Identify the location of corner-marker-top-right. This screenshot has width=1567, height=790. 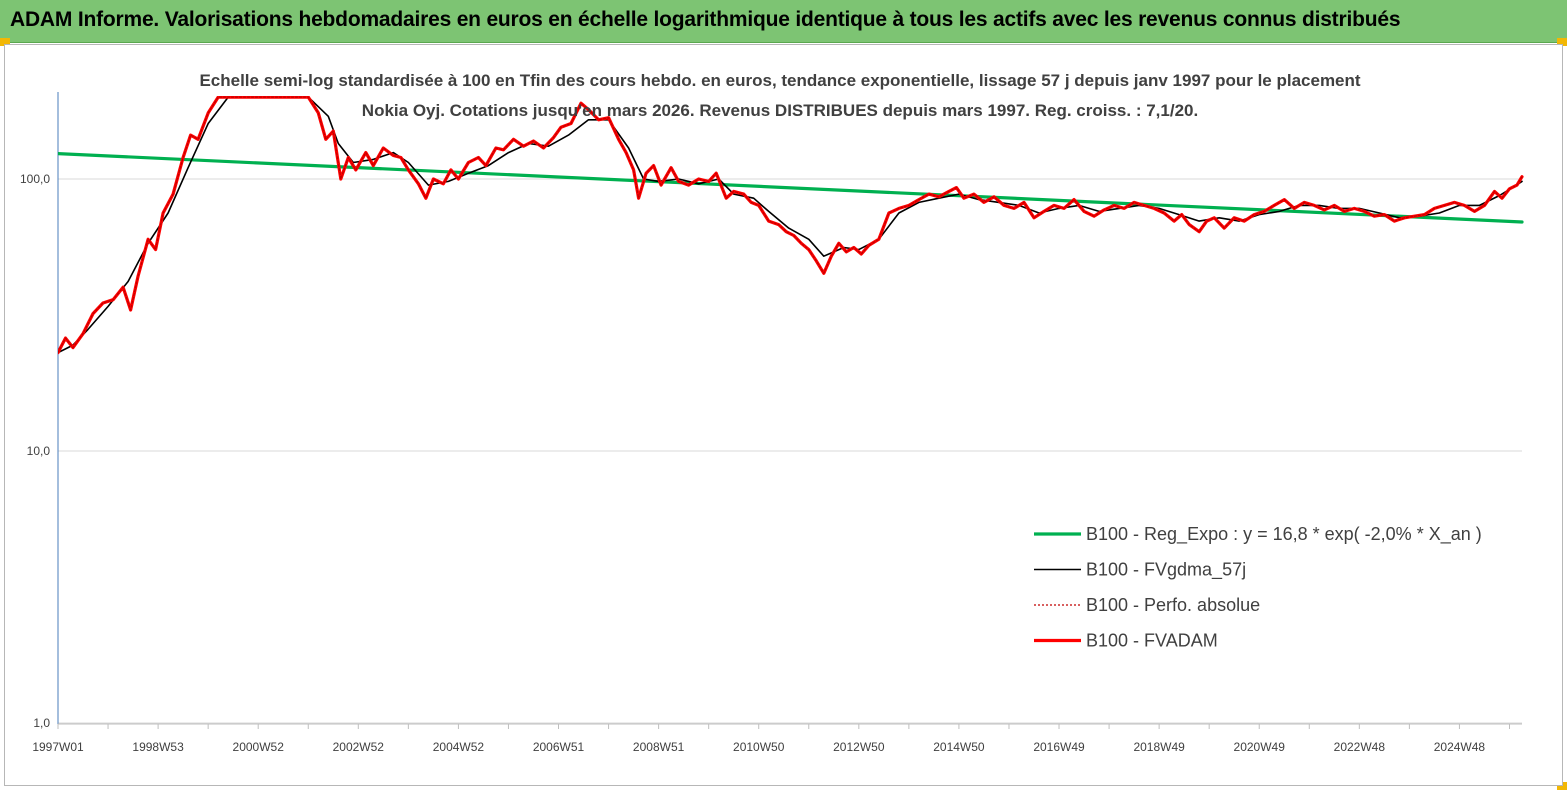
(1562, 42).